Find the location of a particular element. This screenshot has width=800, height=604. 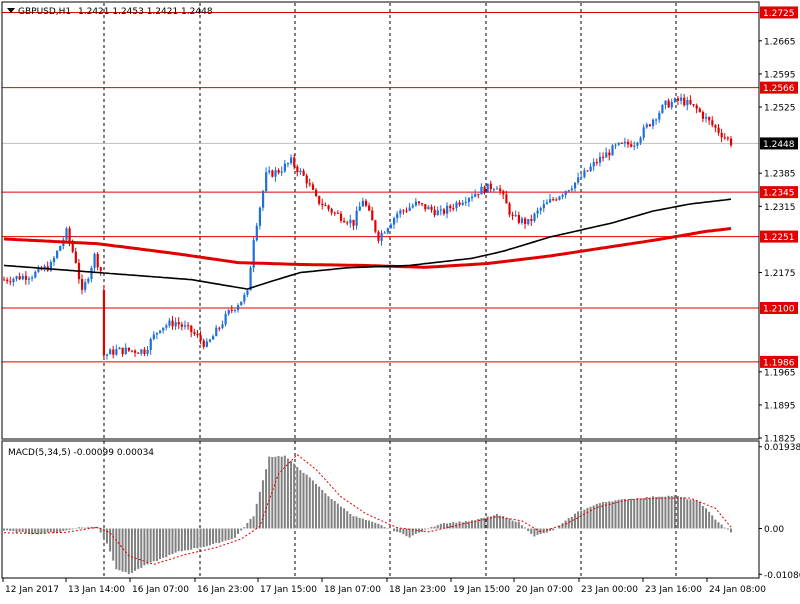

time-tick-4: 17 Jan 15:00 is located at coordinates (288, 590).